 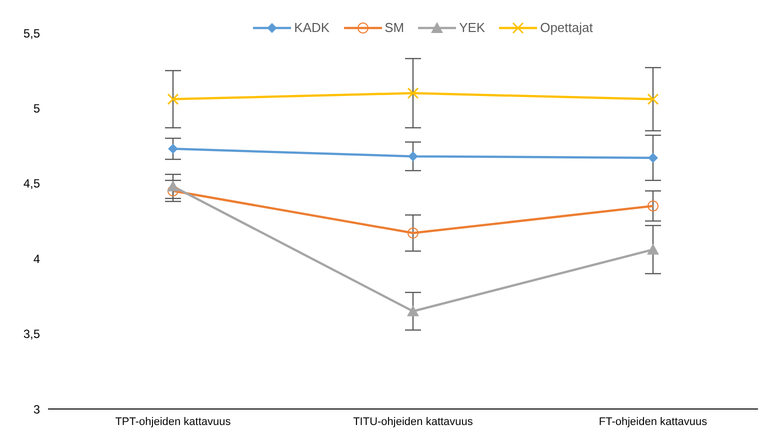 I want to click on y-tick-label: 4,5, so click(x=31, y=183).